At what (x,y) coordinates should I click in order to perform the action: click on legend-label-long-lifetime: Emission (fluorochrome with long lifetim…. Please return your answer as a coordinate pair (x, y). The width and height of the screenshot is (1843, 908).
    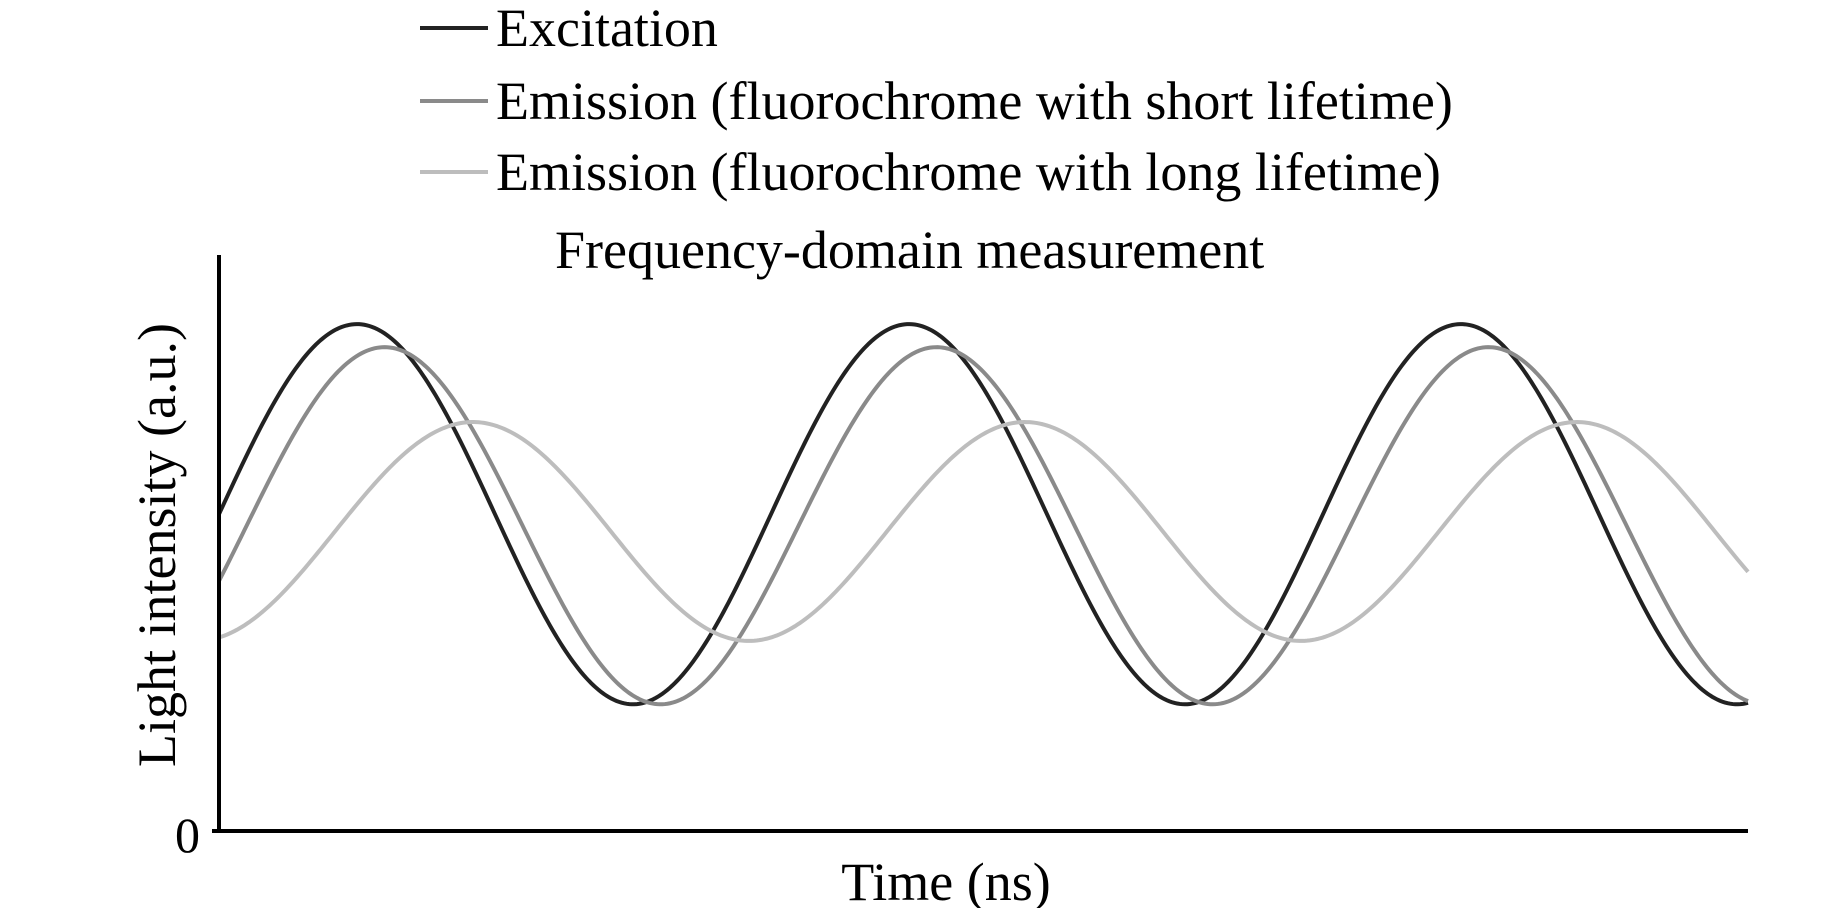
    Looking at the image, I should click on (968, 172).